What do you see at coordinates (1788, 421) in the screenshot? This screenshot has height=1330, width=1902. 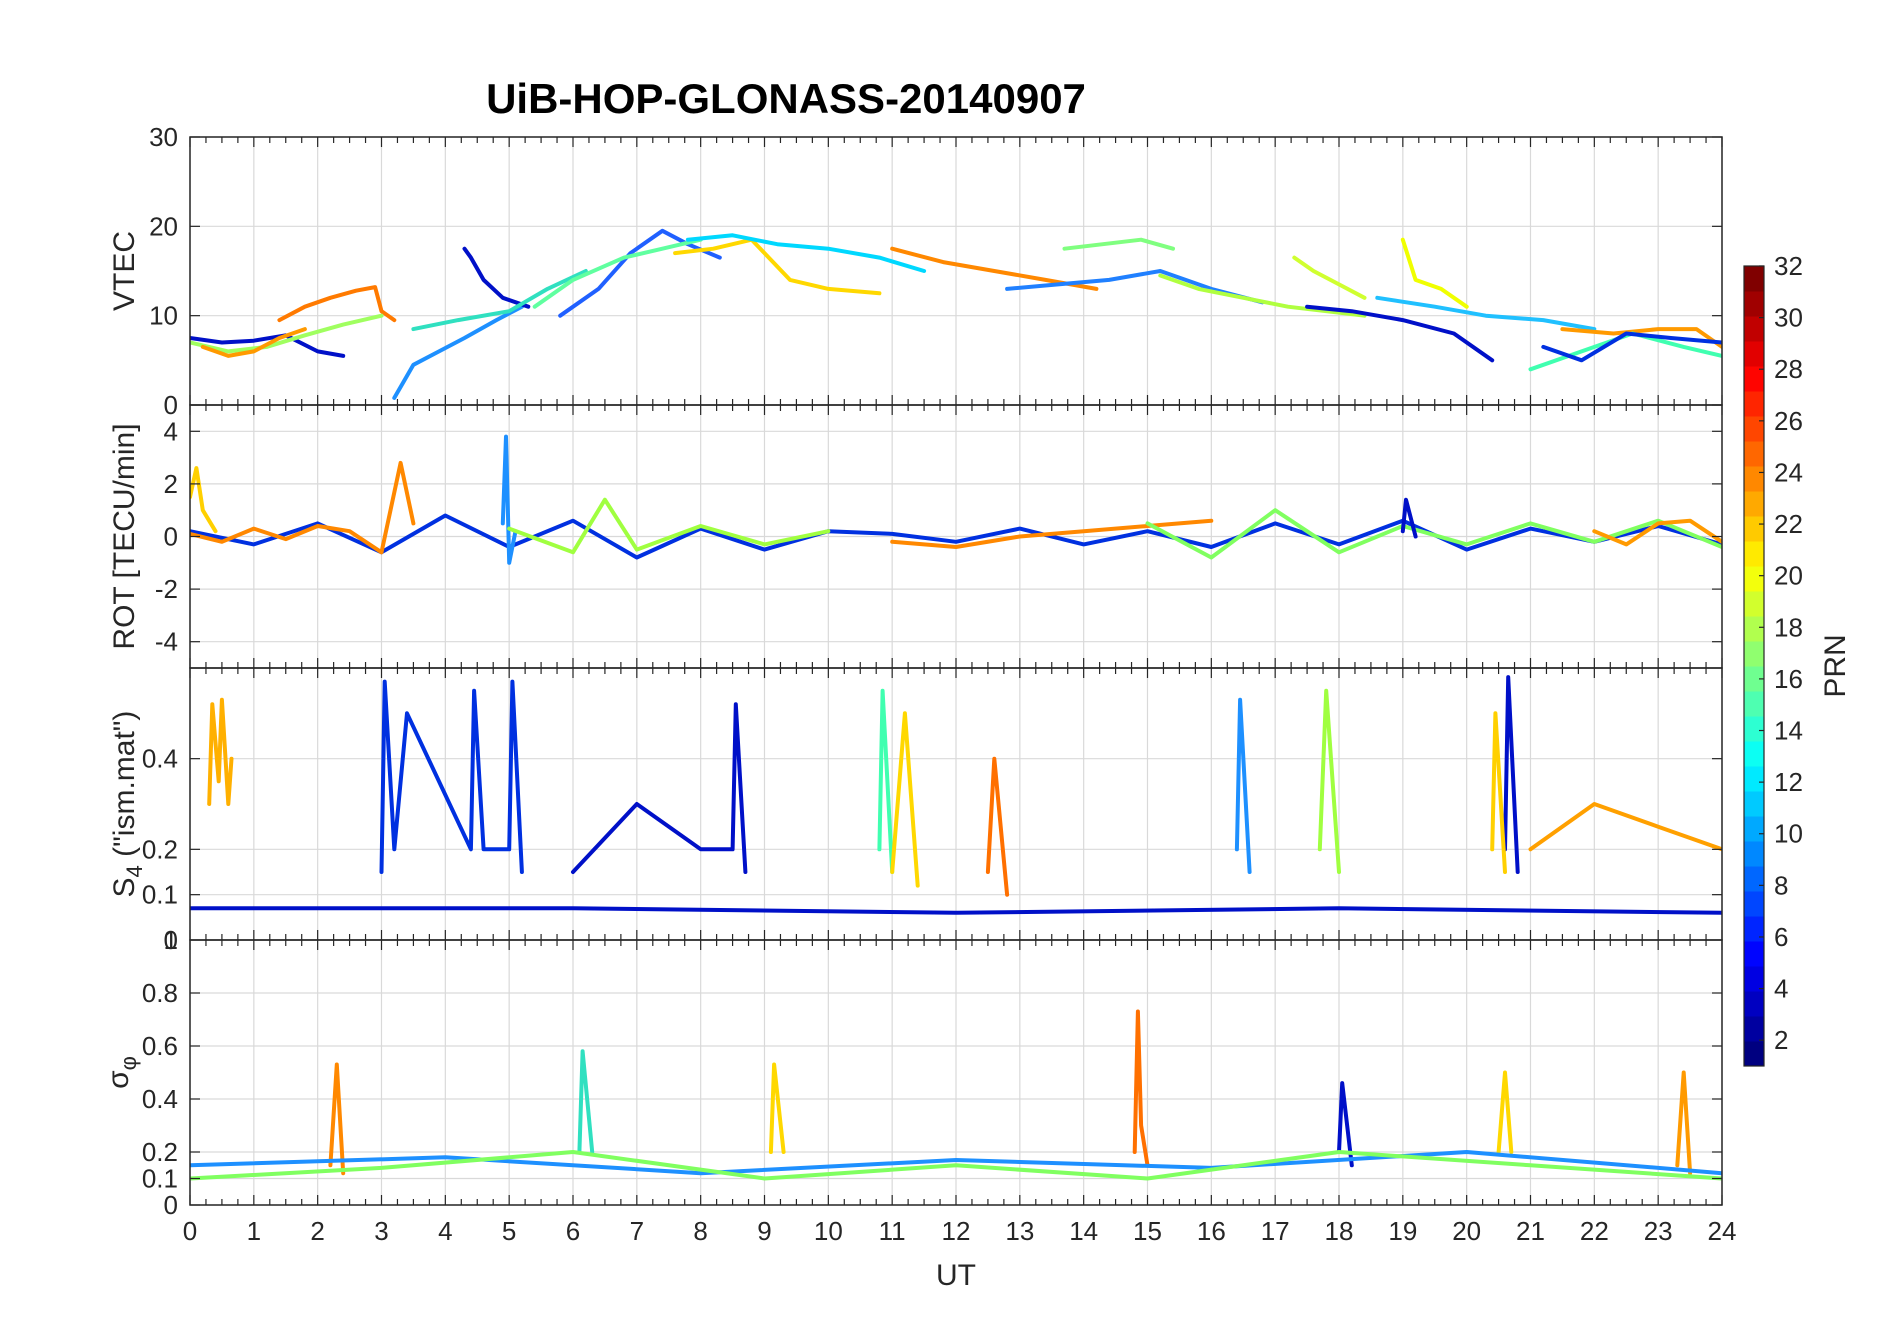 I see `colorbar-tick-label: 26` at bounding box center [1788, 421].